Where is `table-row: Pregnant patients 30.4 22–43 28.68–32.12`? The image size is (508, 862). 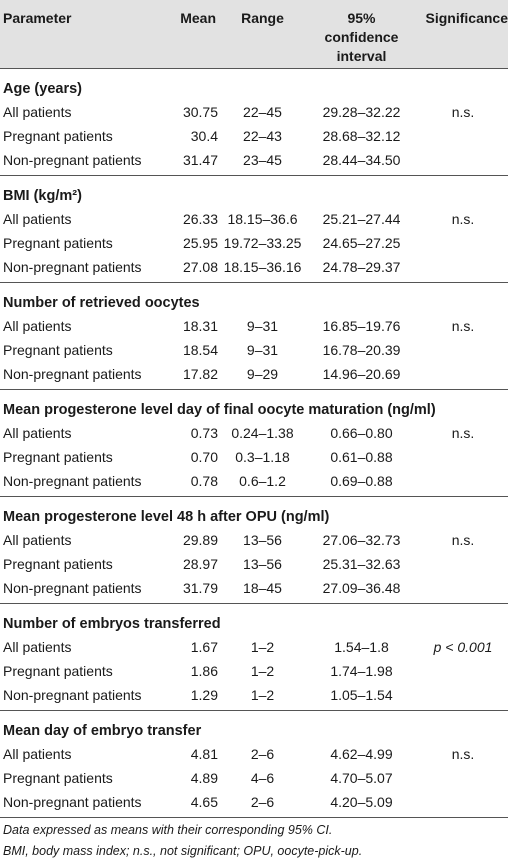 table-row: Pregnant patients 30.4 22–43 28.68–32.12 is located at coordinates (254, 137).